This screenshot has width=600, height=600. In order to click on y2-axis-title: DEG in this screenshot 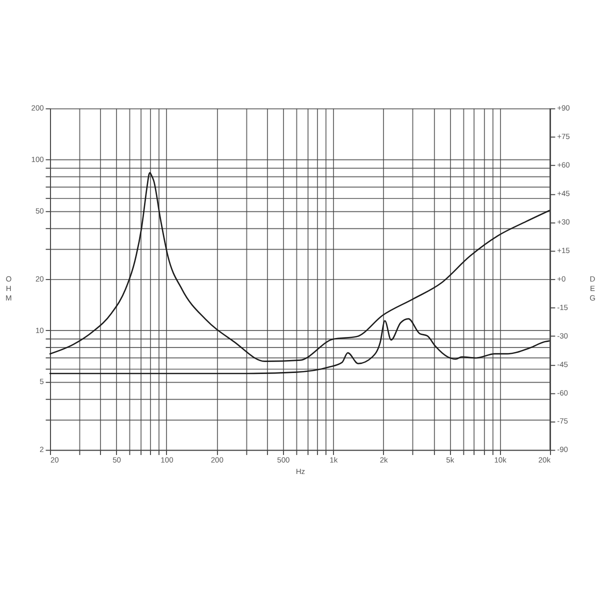, I will do `click(593, 288)`.